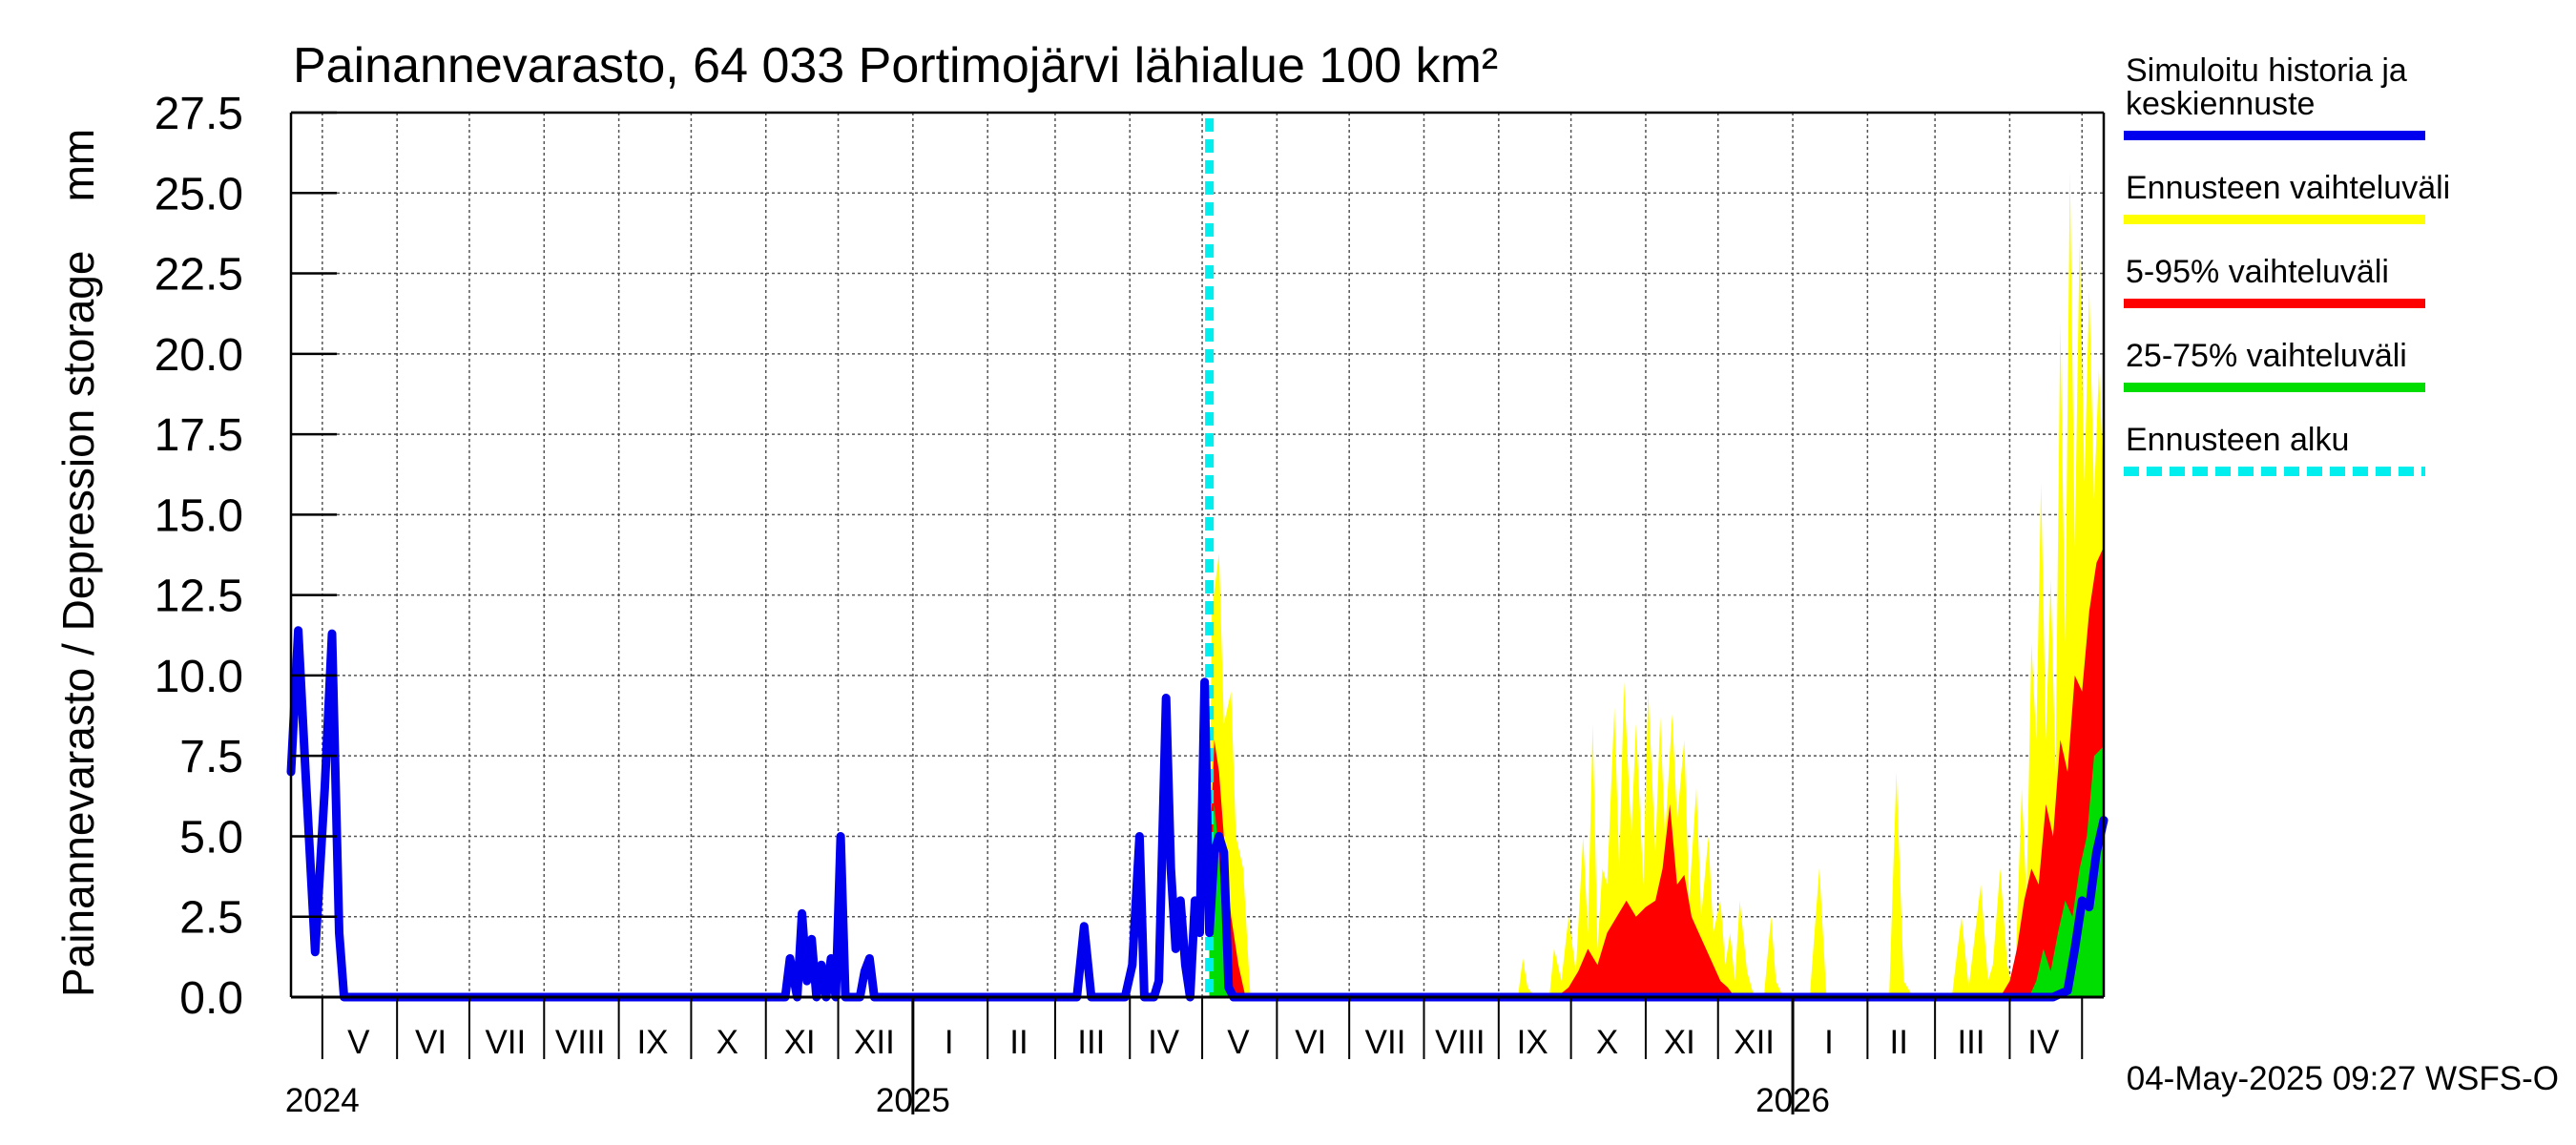 Image resolution: width=2576 pixels, height=1145 pixels. Describe the element at coordinates (322, 1100) in the screenshot. I see `year-label: 2024` at that location.